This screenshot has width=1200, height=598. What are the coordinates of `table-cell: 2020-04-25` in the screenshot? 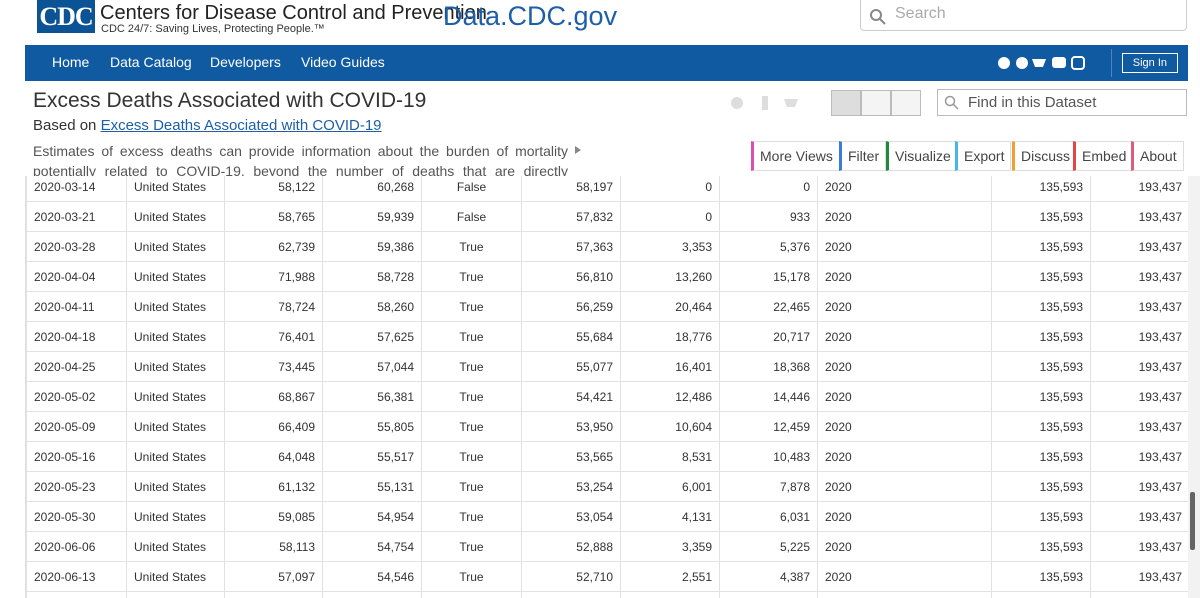 It's located at (76, 366).